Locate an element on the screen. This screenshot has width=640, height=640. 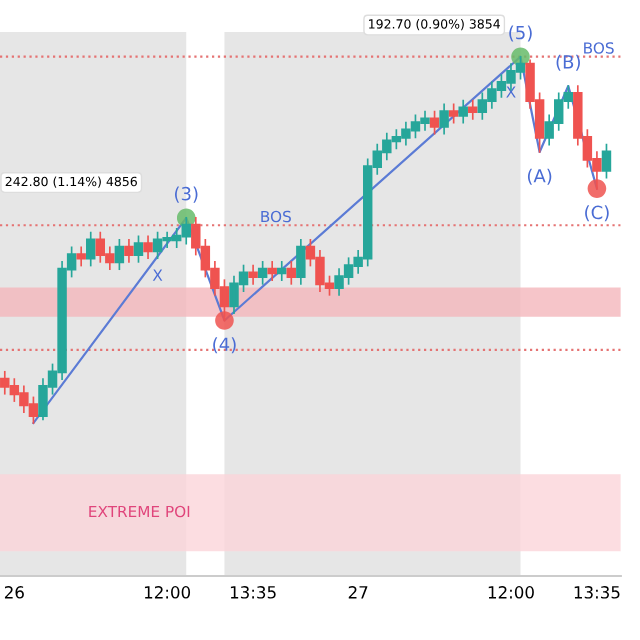
annotation: (C) is located at coordinates (597, 213).